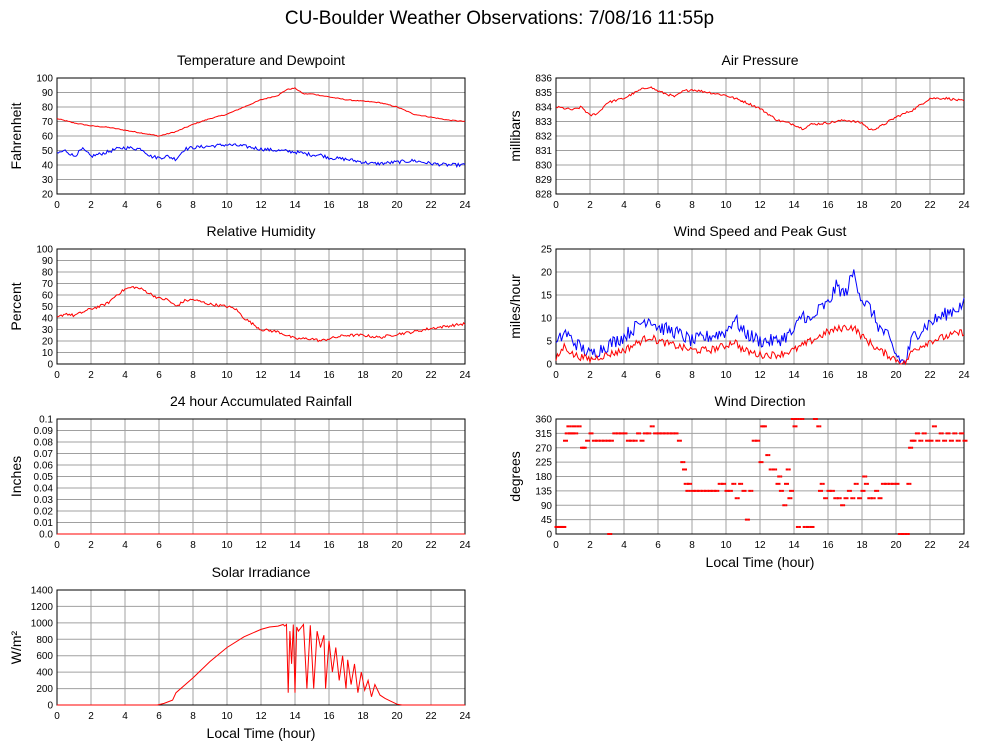  What do you see at coordinates (397, 716) in the screenshot?
I see `solar-x-tick-label: 20` at bounding box center [397, 716].